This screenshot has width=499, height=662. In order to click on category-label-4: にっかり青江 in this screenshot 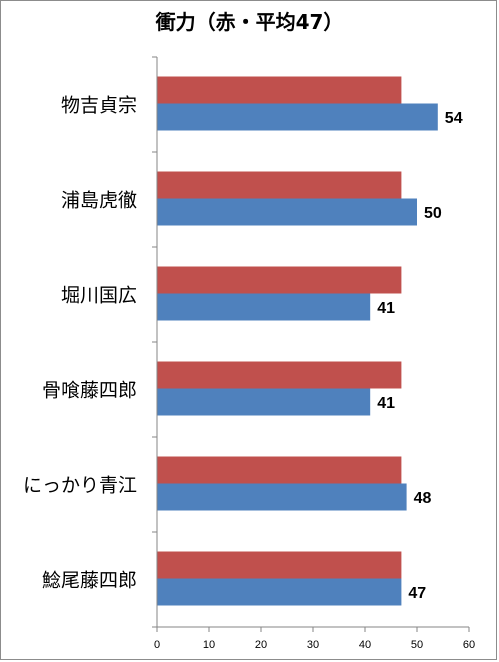, I will do `click(80, 486)`.